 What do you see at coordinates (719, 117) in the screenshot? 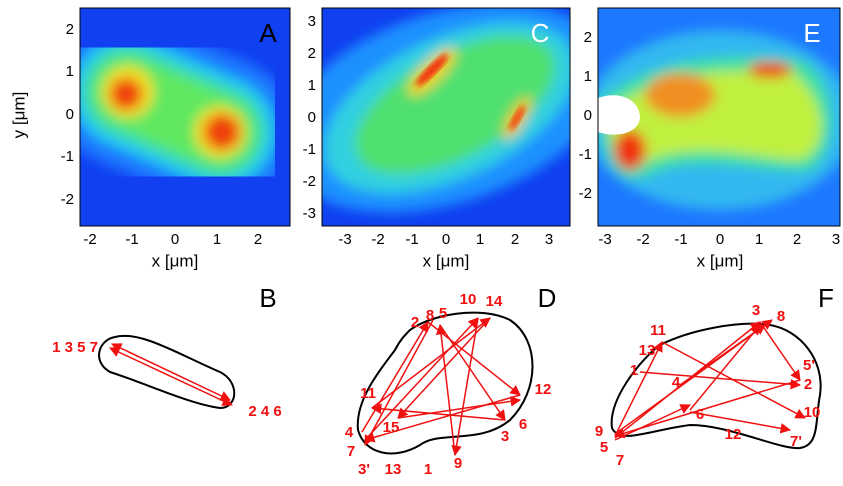
I see `heatmap-e` at bounding box center [719, 117].